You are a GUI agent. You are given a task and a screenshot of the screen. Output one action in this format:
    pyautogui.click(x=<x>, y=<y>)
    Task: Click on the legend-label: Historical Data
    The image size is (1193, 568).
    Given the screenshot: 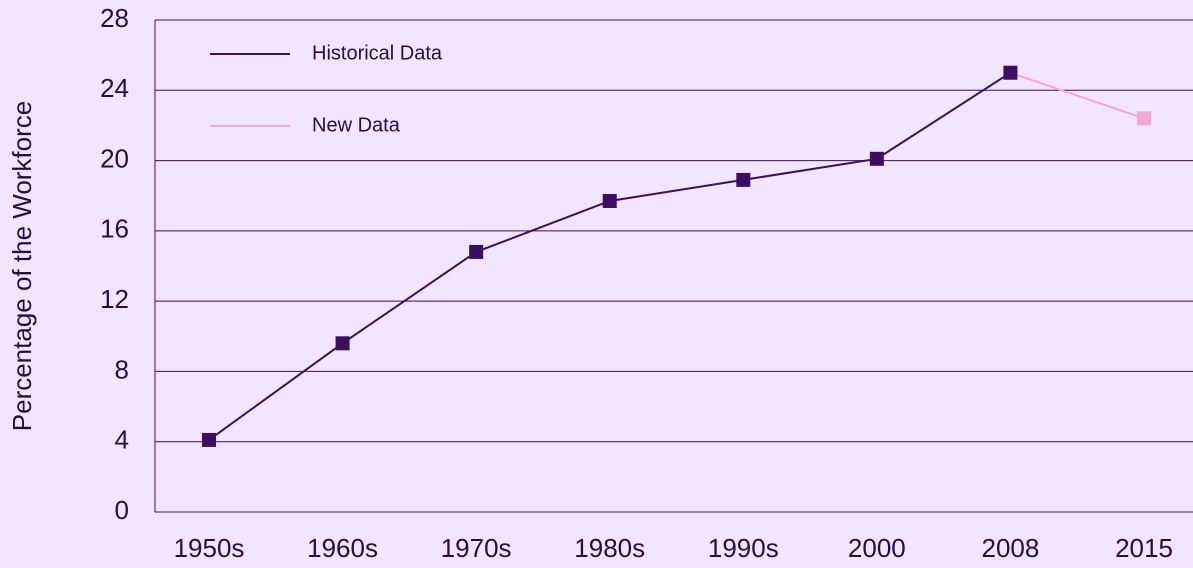 What is the action you would take?
    pyautogui.click(x=377, y=53)
    